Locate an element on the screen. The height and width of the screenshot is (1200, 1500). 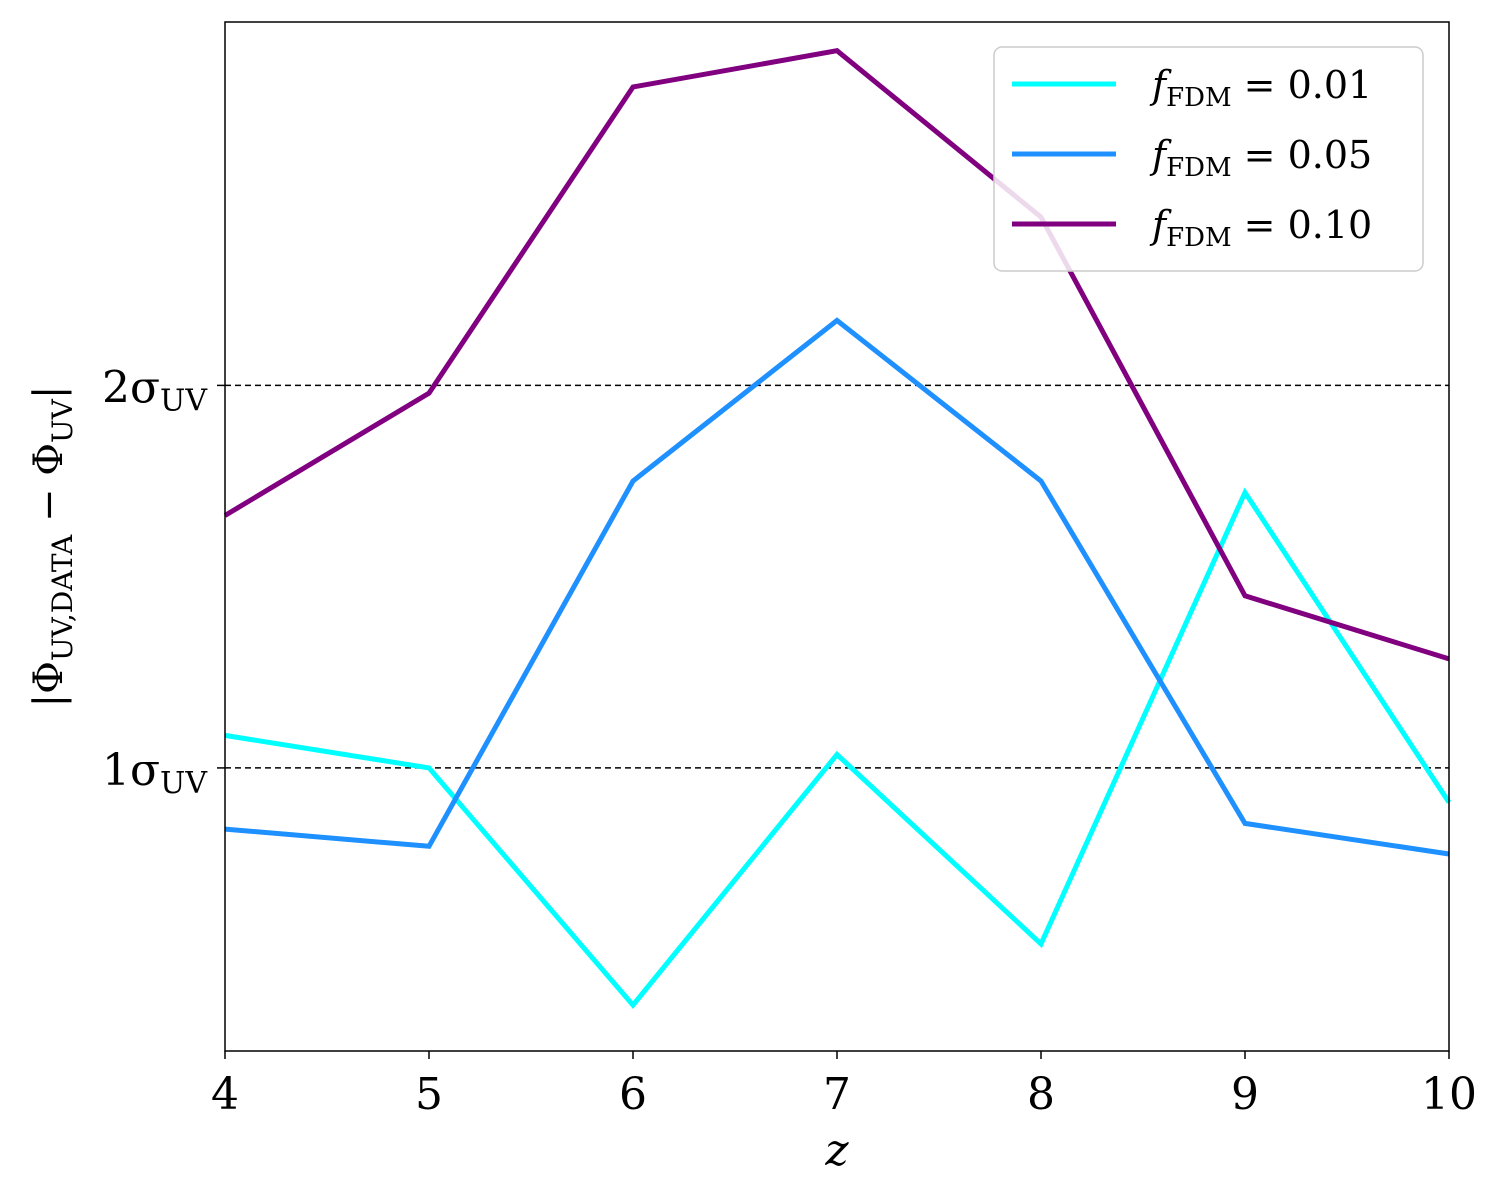
x-axis-title: z is located at coordinates (836, 1150).